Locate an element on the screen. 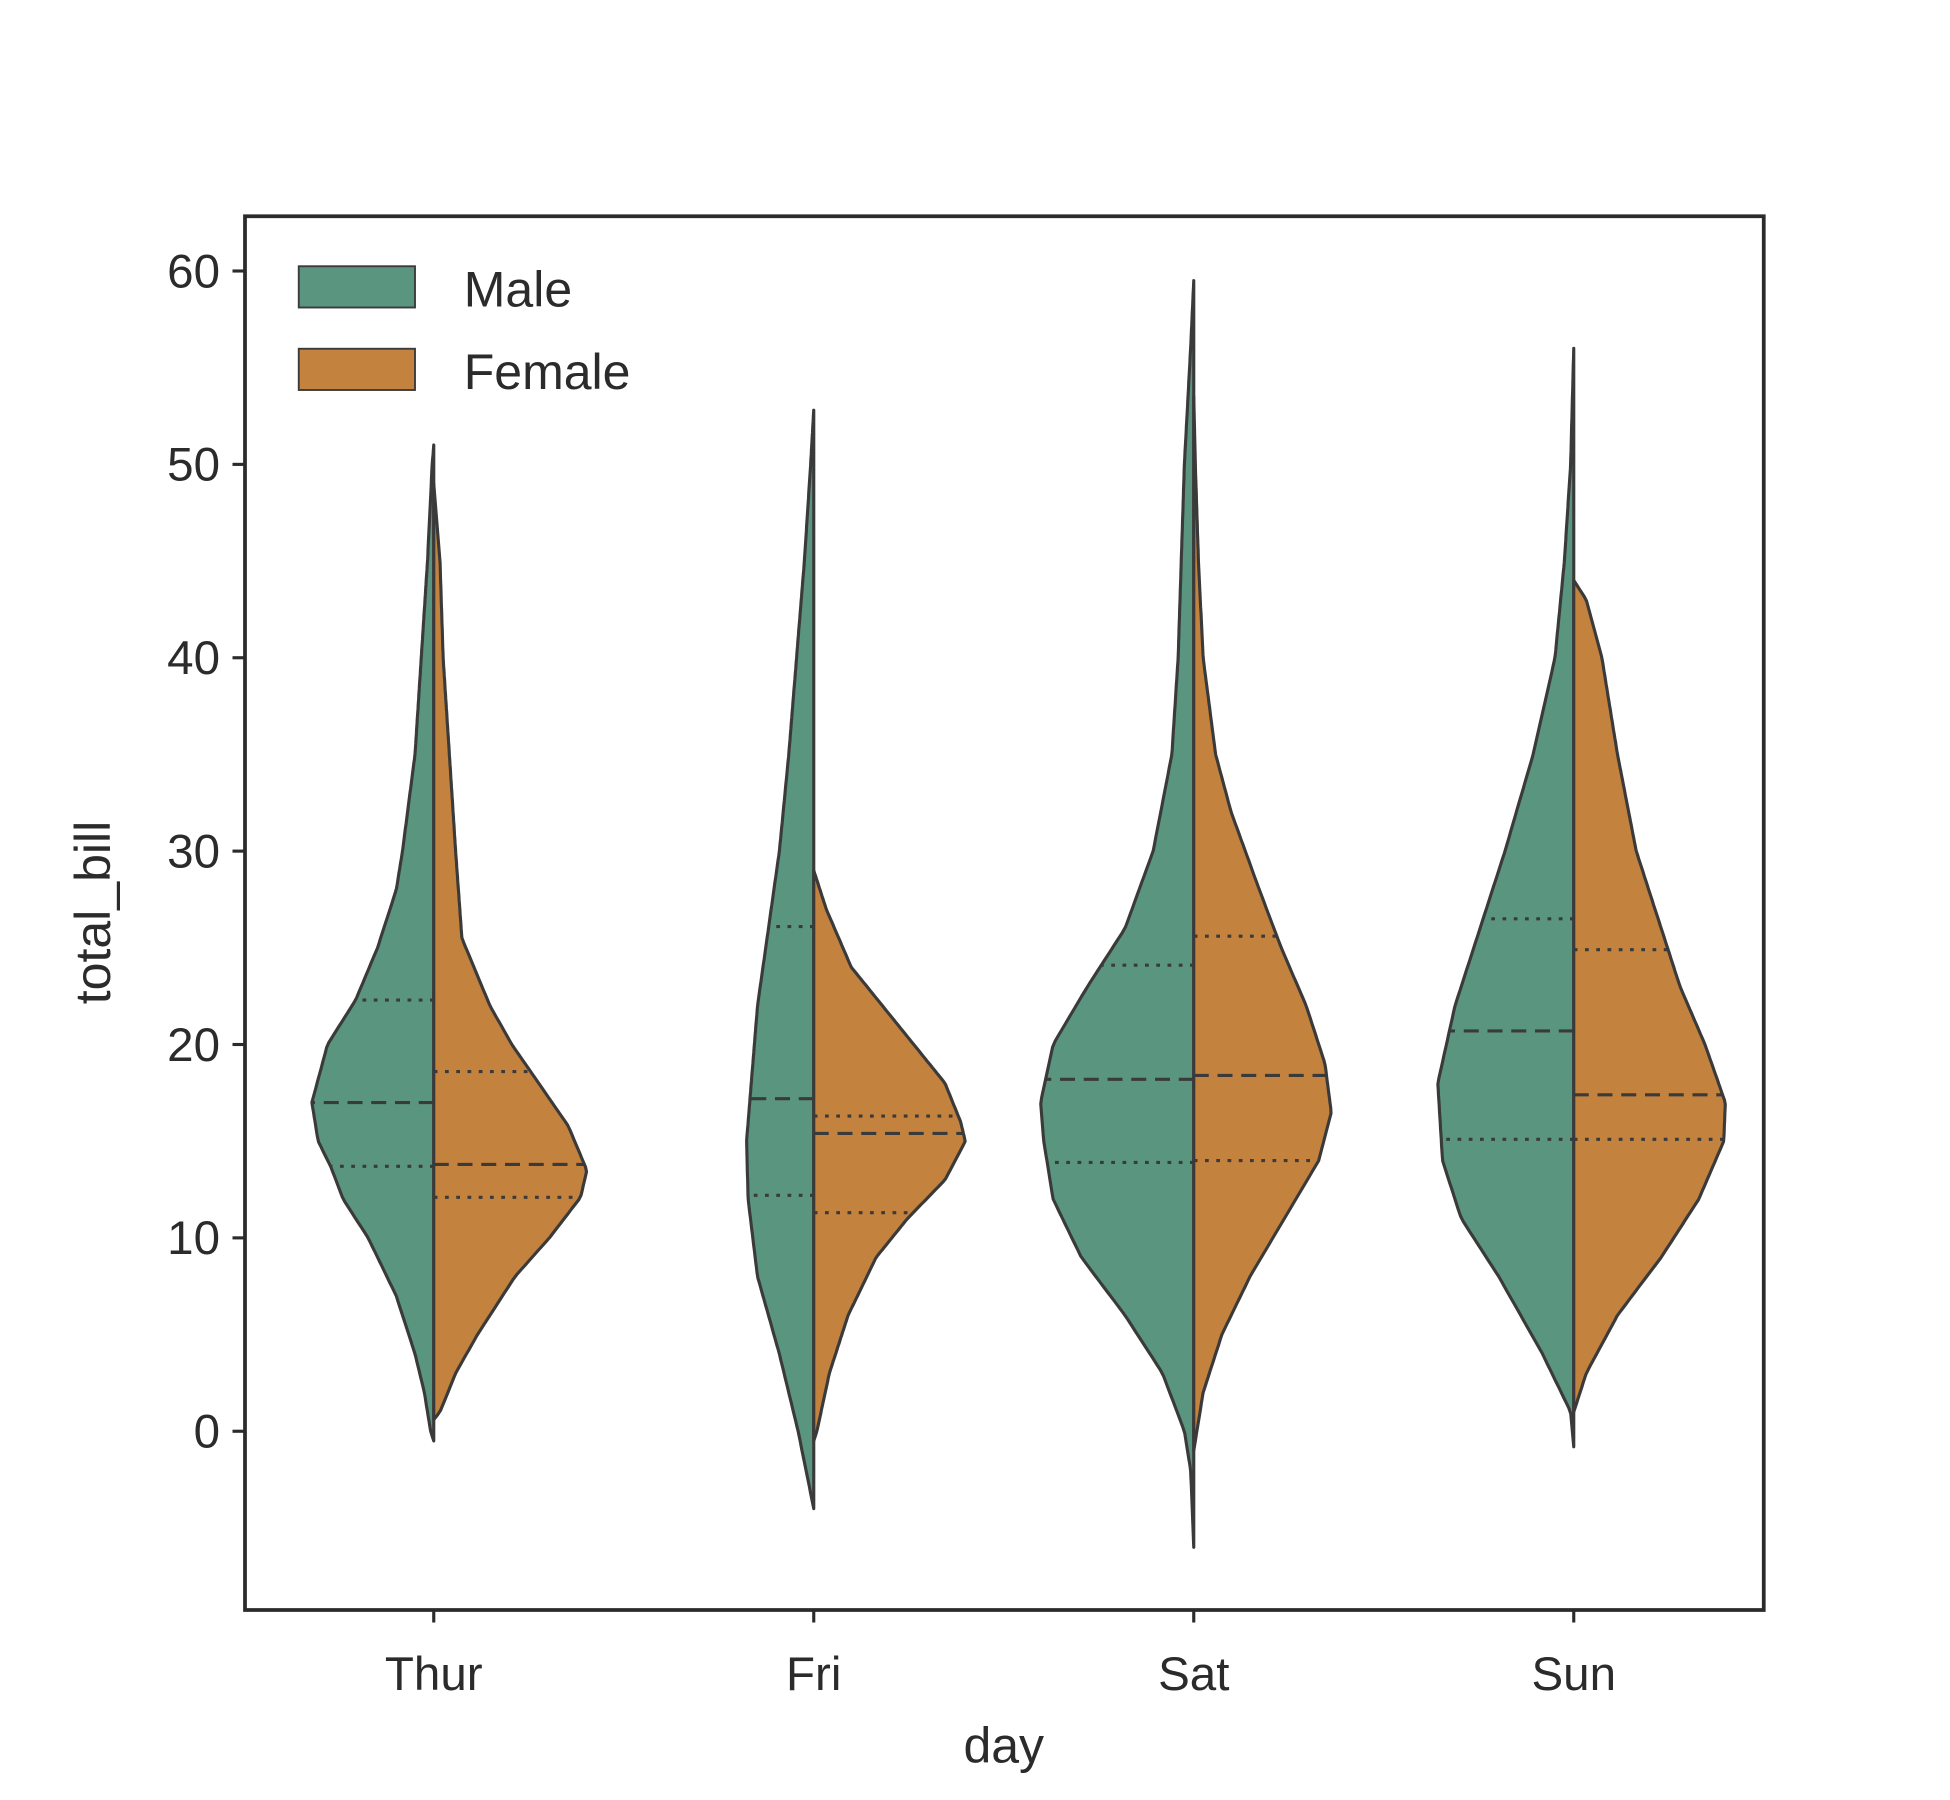 The image size is (1950, 1800). legend-label-male: Male is located at coordinates (518, 289).